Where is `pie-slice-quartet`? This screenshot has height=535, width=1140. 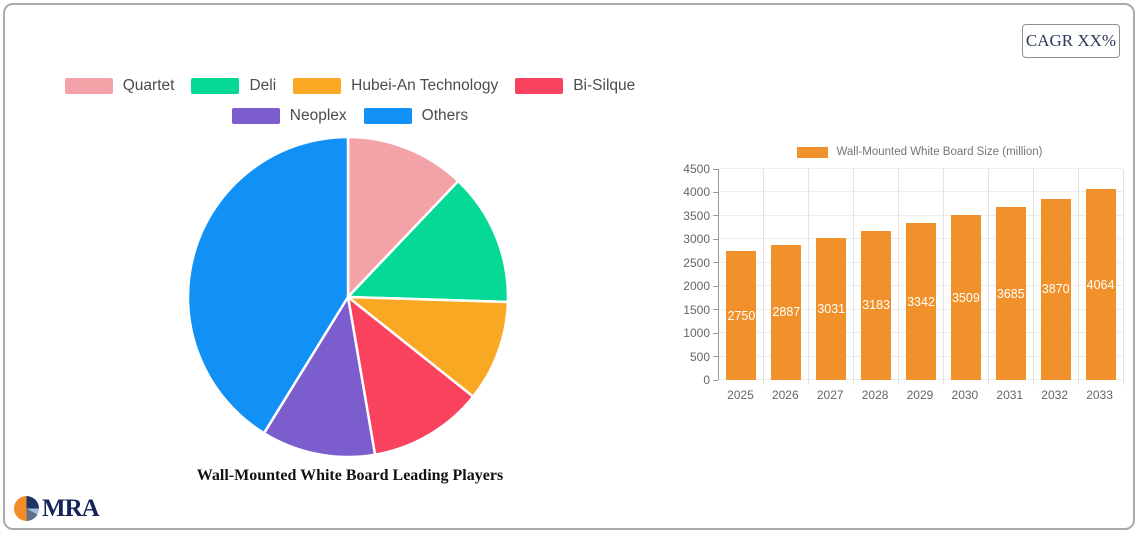
pie-slice-quartet is located at coordinates (403, 217).